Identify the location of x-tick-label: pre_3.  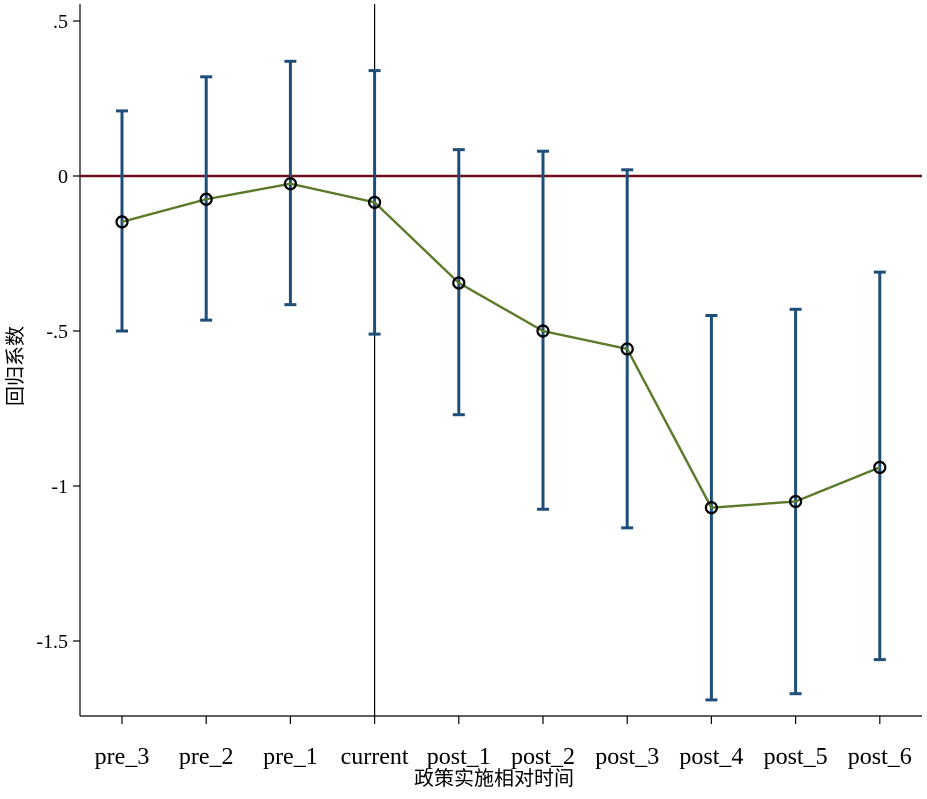
(122, 757).